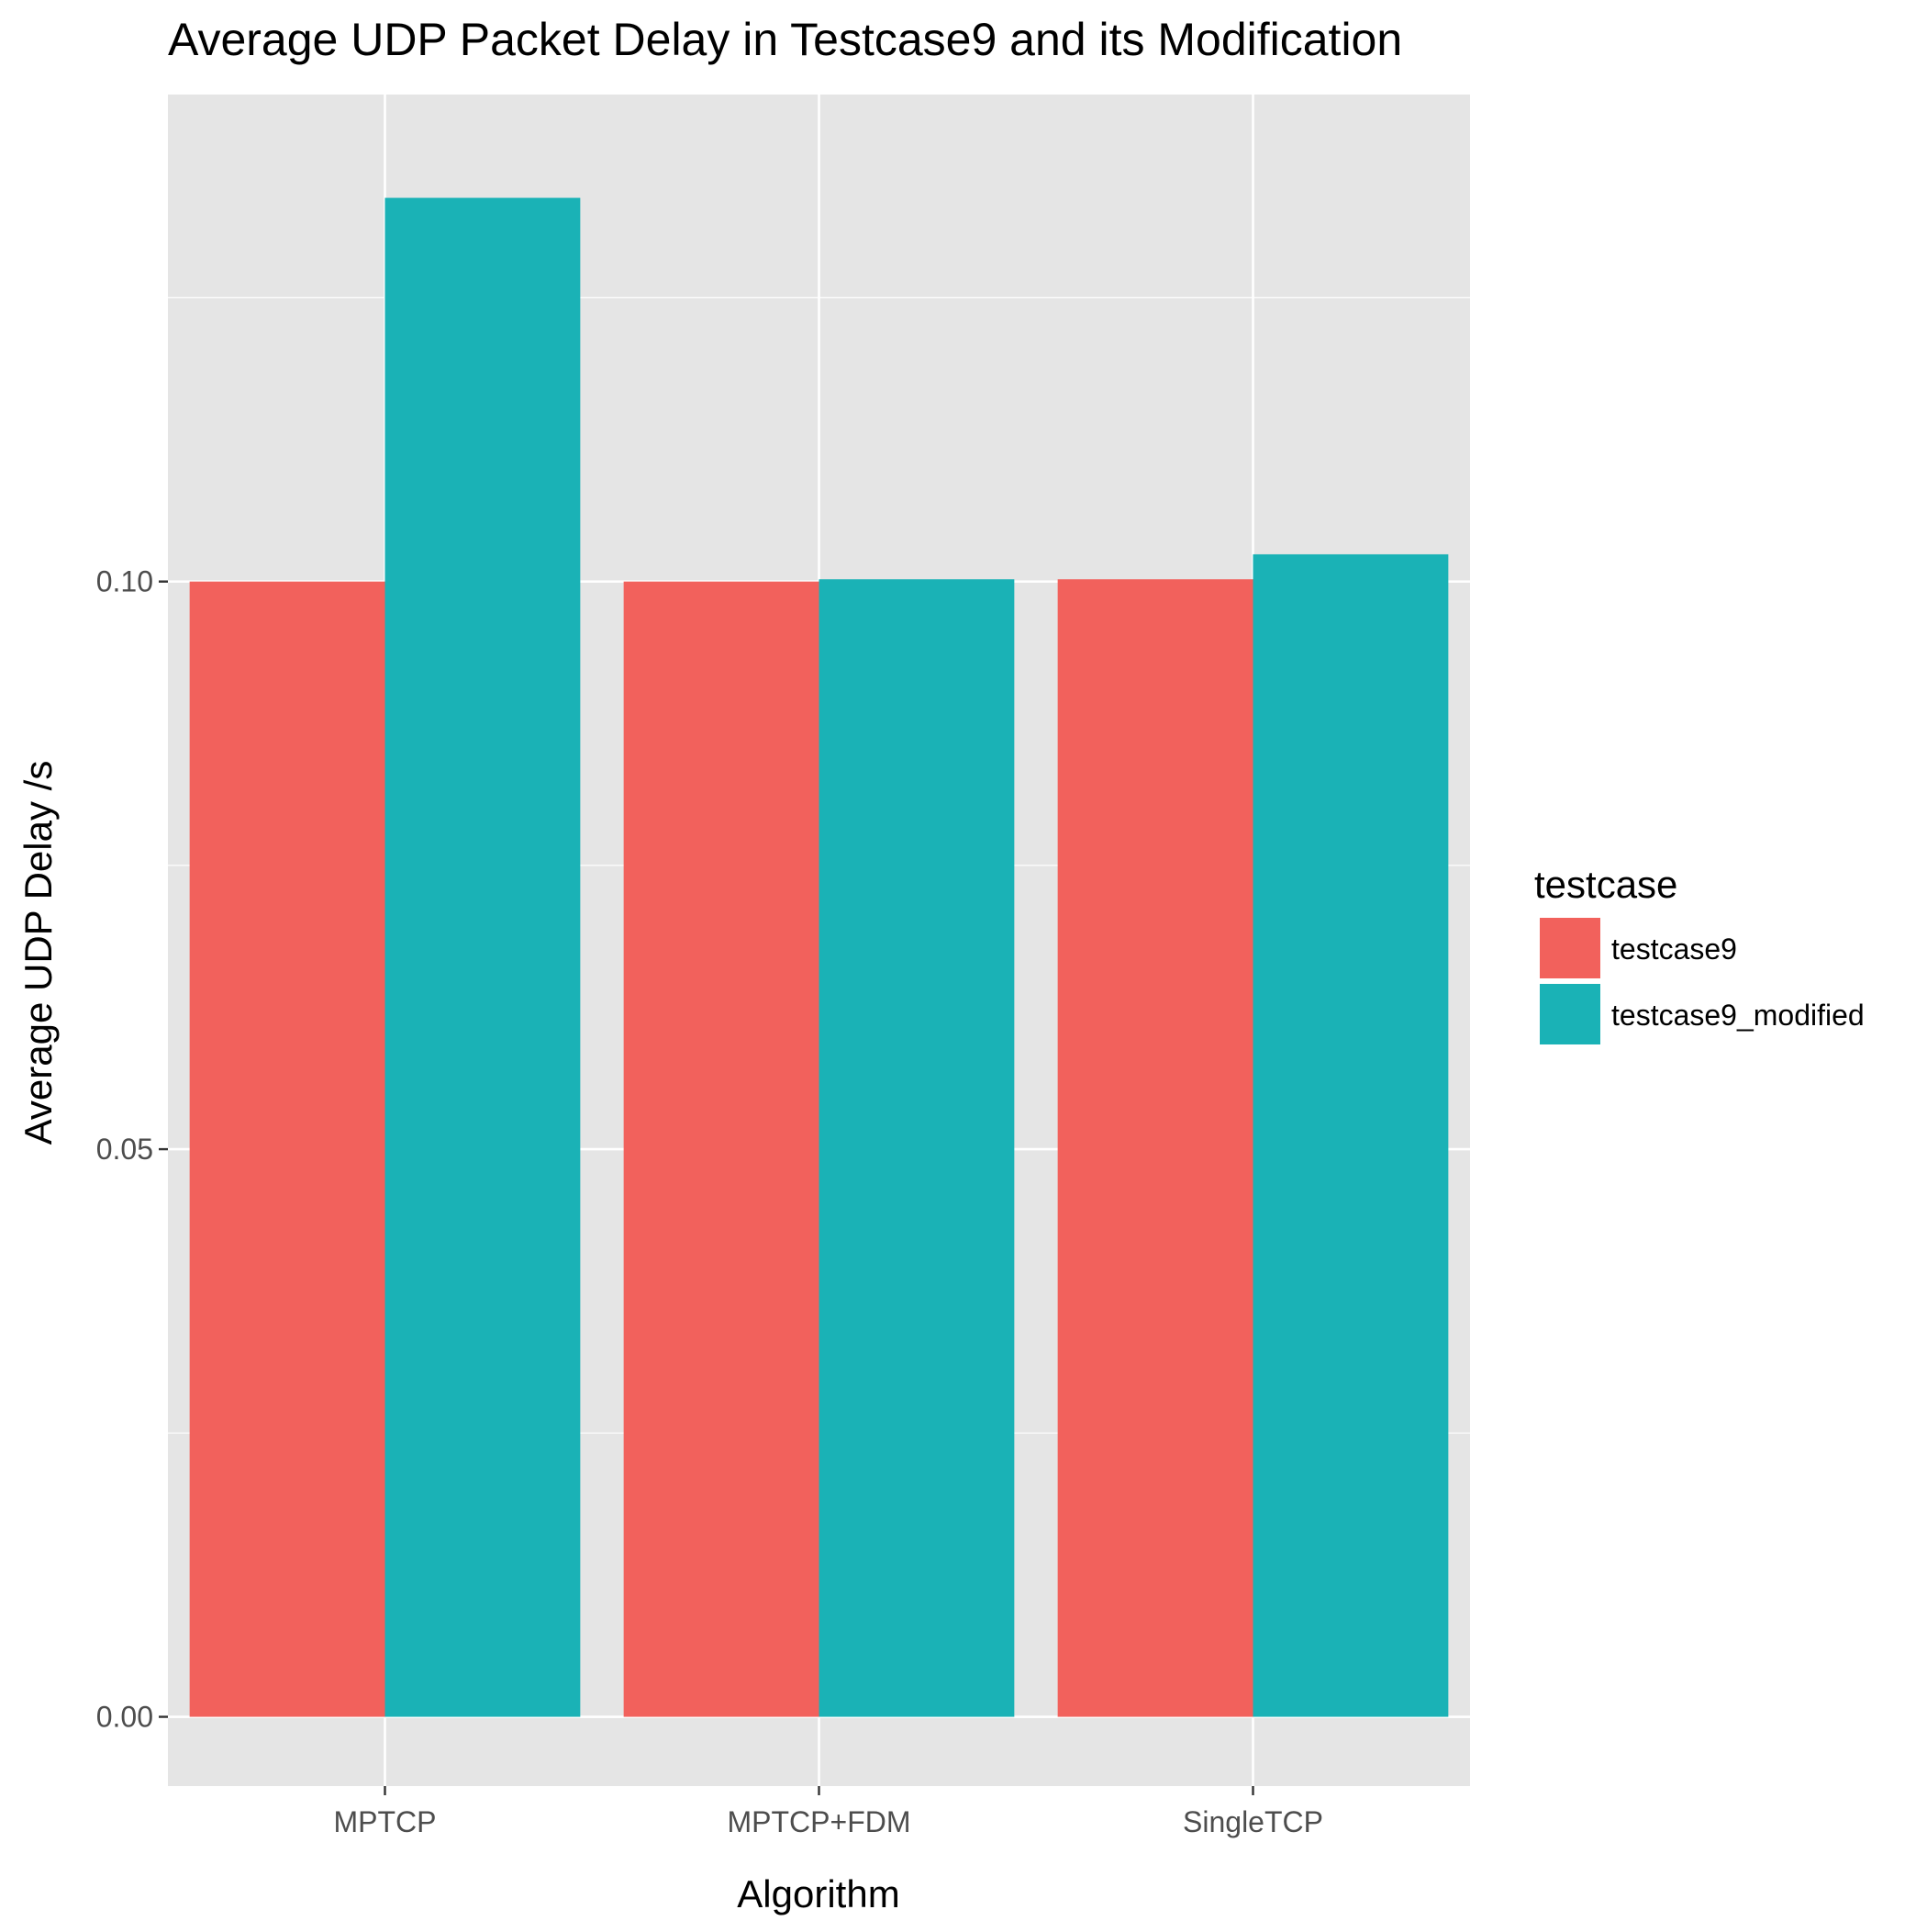  Describe the element at coordinates (1570, 948) in the screenshot. I see `legend-key-testcase9` at that location.